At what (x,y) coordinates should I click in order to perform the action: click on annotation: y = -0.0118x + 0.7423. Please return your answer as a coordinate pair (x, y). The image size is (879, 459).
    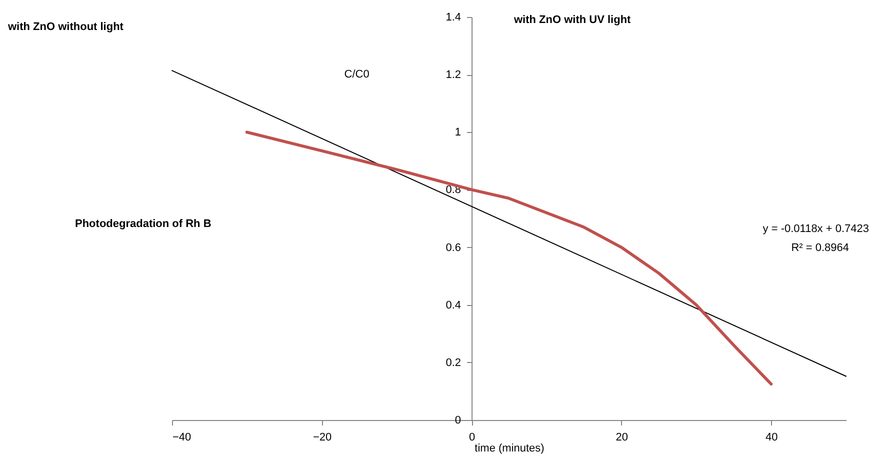
    Looking at the image, I should click on (815, 229).